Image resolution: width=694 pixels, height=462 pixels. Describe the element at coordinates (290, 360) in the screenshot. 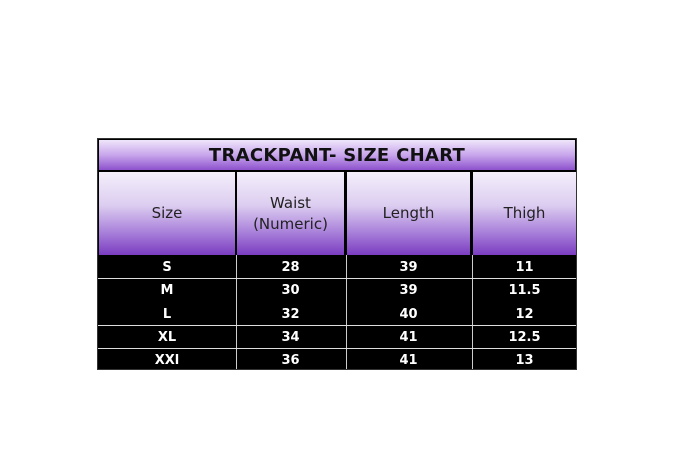

I see `table-cell: 36` at that location.